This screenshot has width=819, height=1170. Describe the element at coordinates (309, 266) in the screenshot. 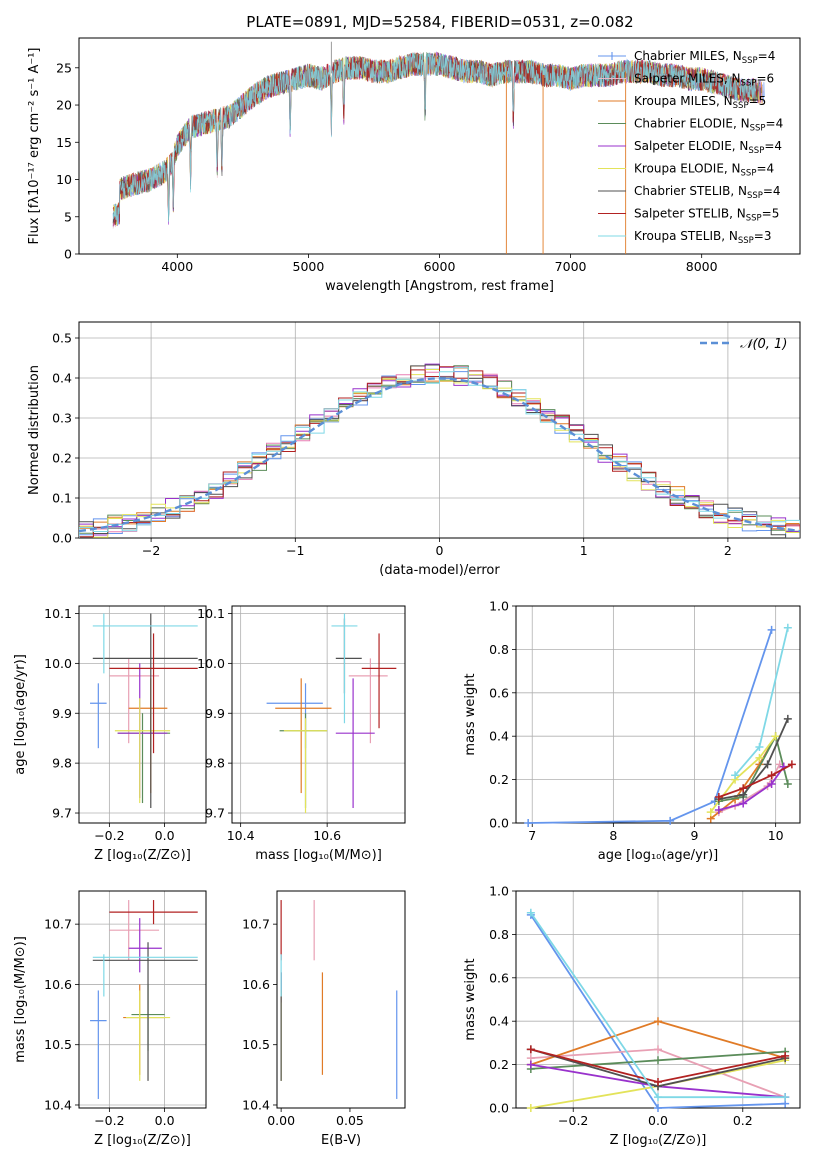

I see `x-tick-label: 5000` at that location.